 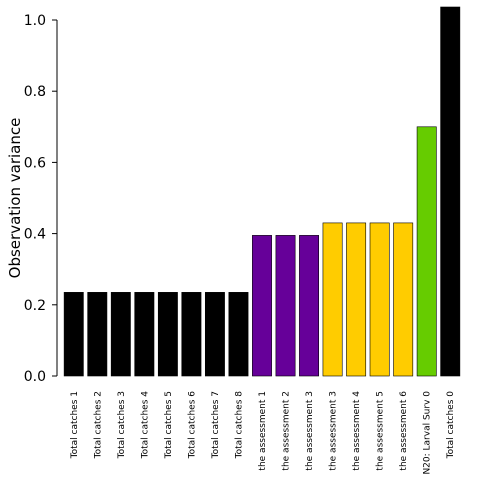 What do you see at coordinates (35, 235) in the screenshot?
I see `y-tick-label-2: 0.4` at bounding box center [35, 235].